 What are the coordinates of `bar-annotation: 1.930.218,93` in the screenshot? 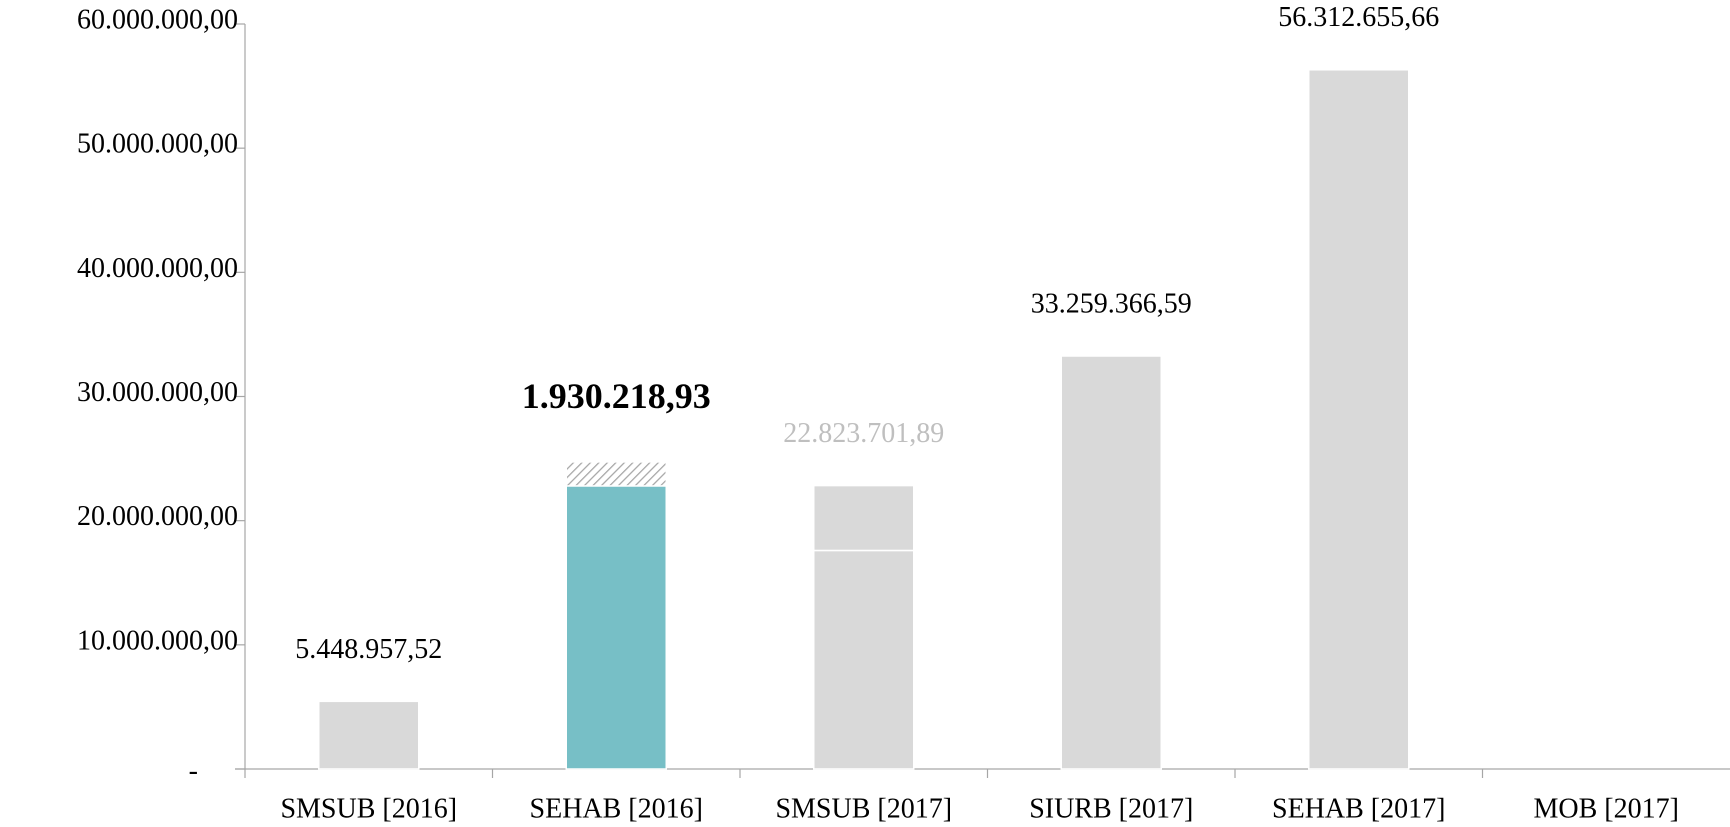 It's located at (616, 396).